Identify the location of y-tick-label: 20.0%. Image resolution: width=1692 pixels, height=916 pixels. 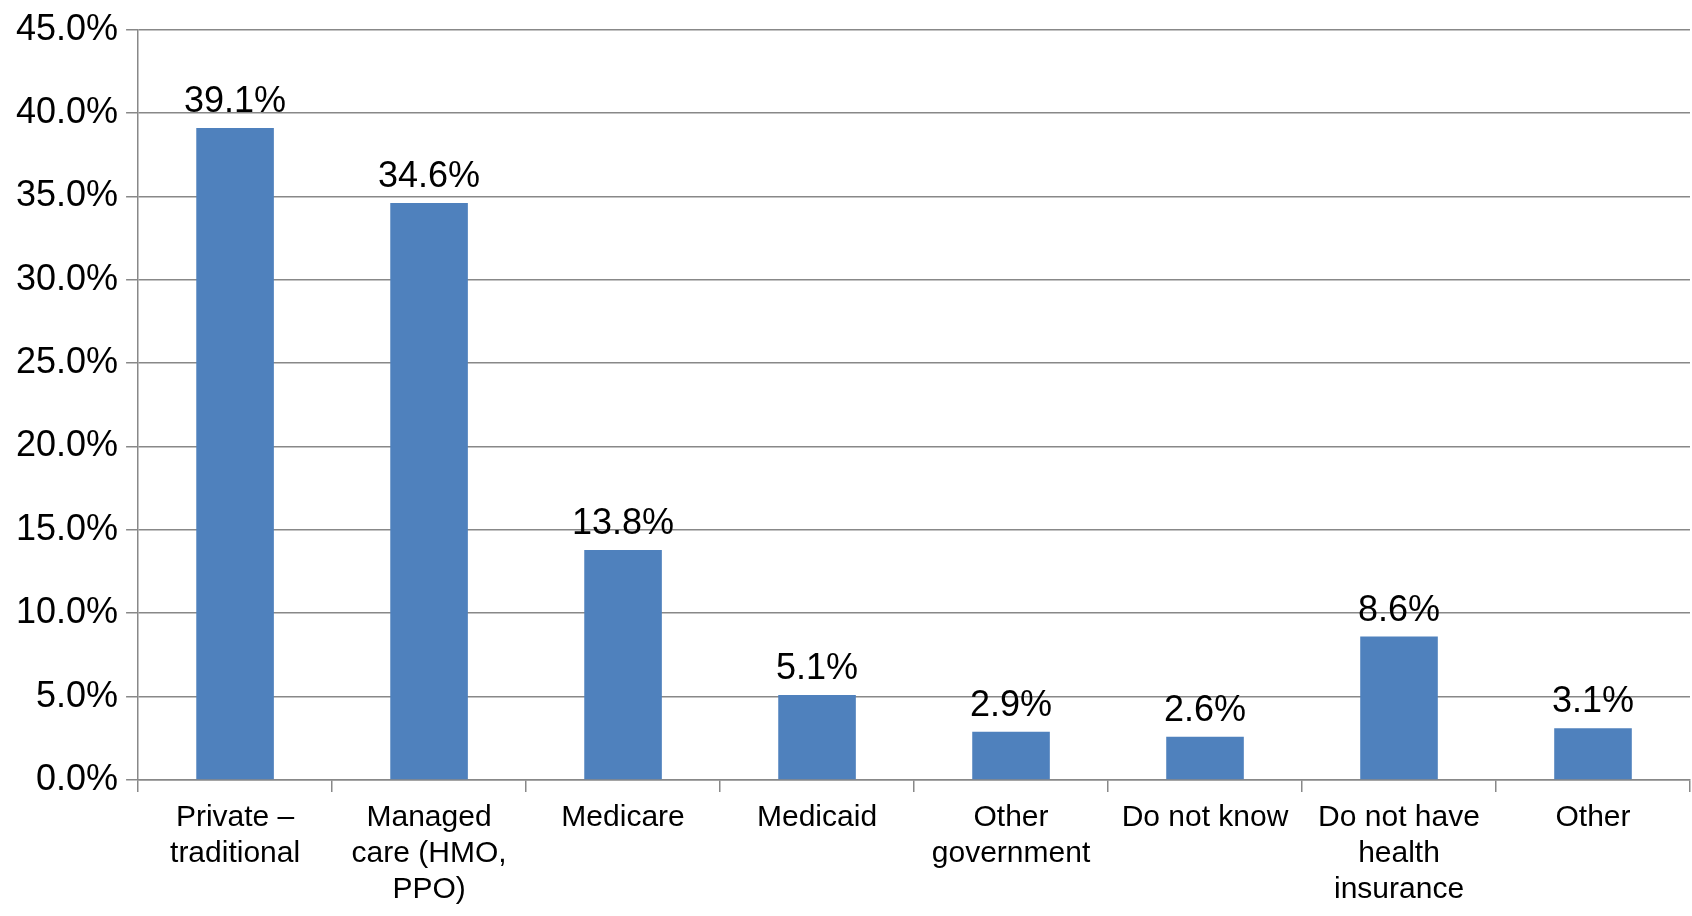
(67, 444).